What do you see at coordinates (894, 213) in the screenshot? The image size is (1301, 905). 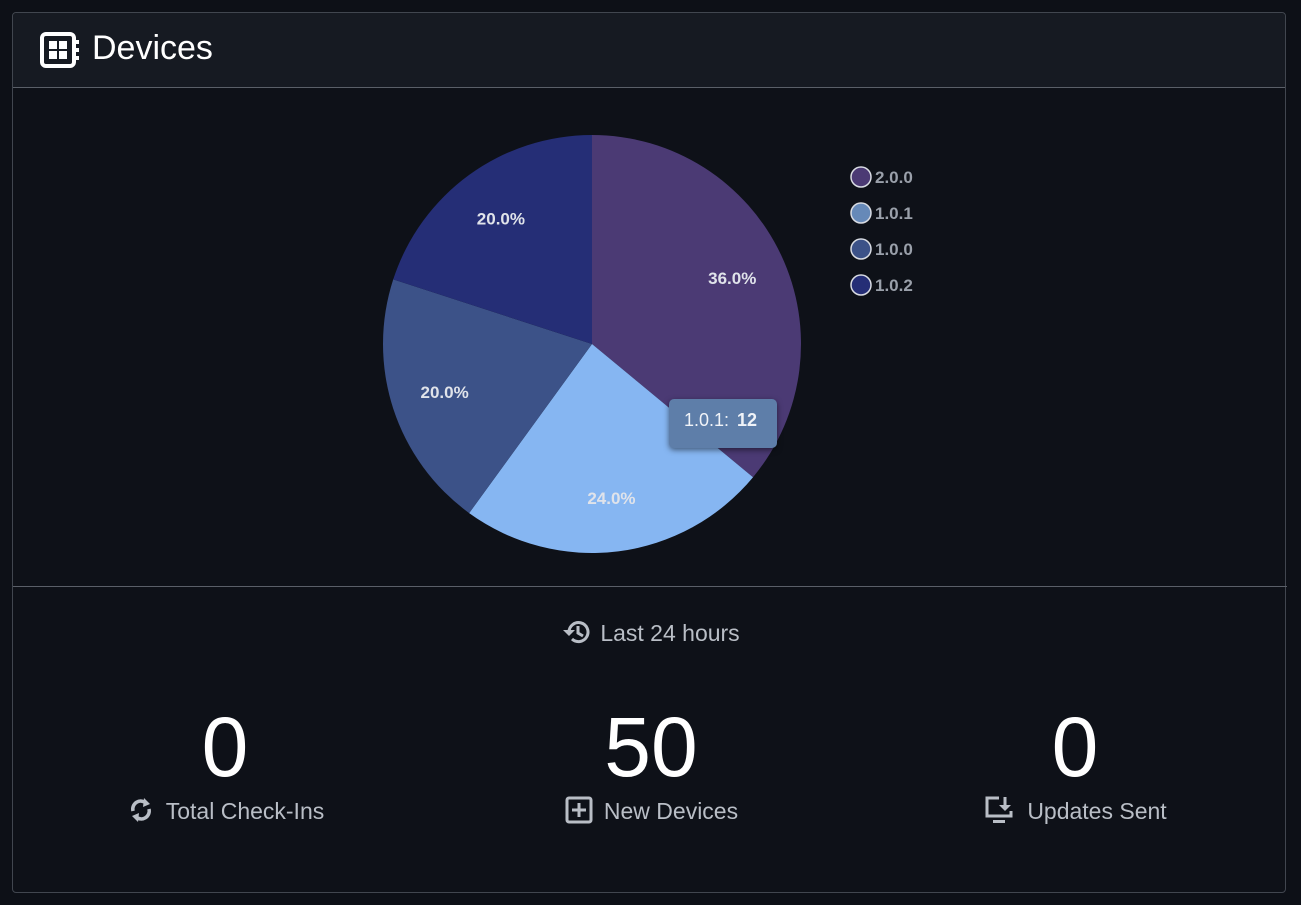 I see `legend-label: 1.0.1` at bounding box center [894, 213].